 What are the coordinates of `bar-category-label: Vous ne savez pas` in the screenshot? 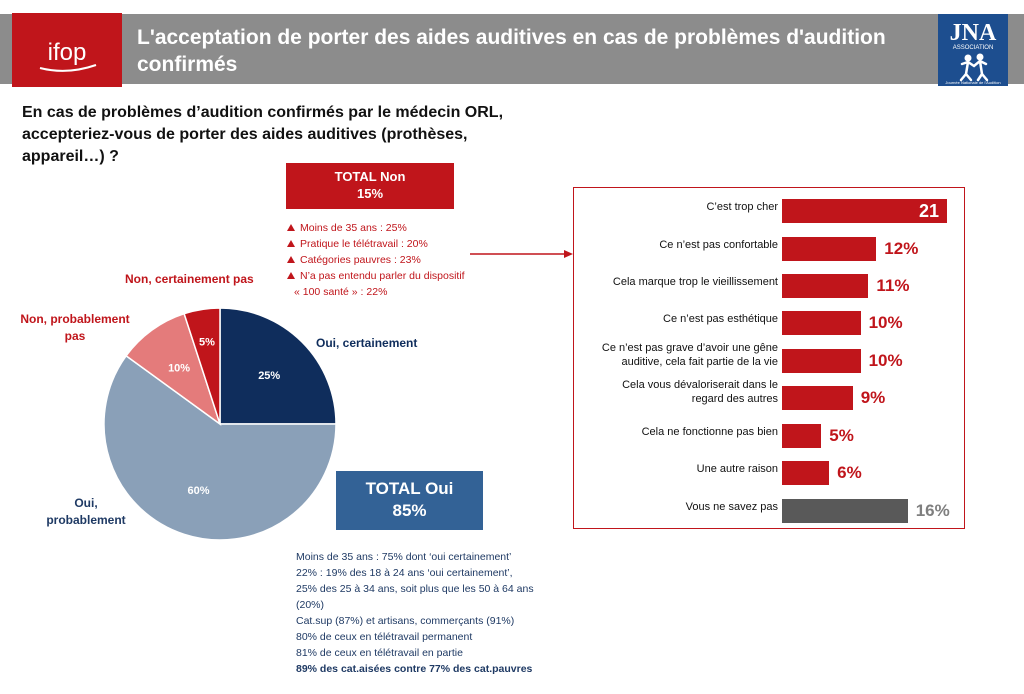 It's located at (731, 507).